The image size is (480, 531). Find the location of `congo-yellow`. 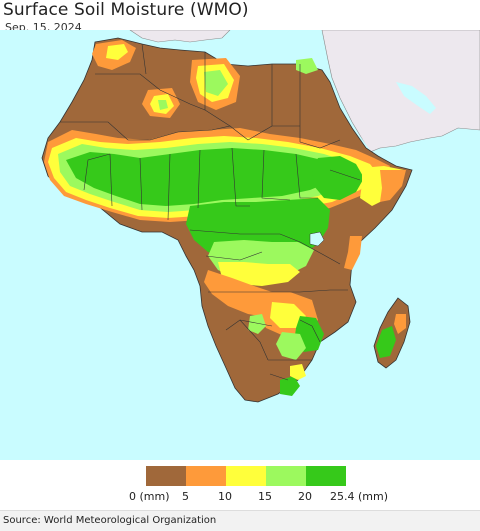

congo-yellow is located at coordinates (259, 274).